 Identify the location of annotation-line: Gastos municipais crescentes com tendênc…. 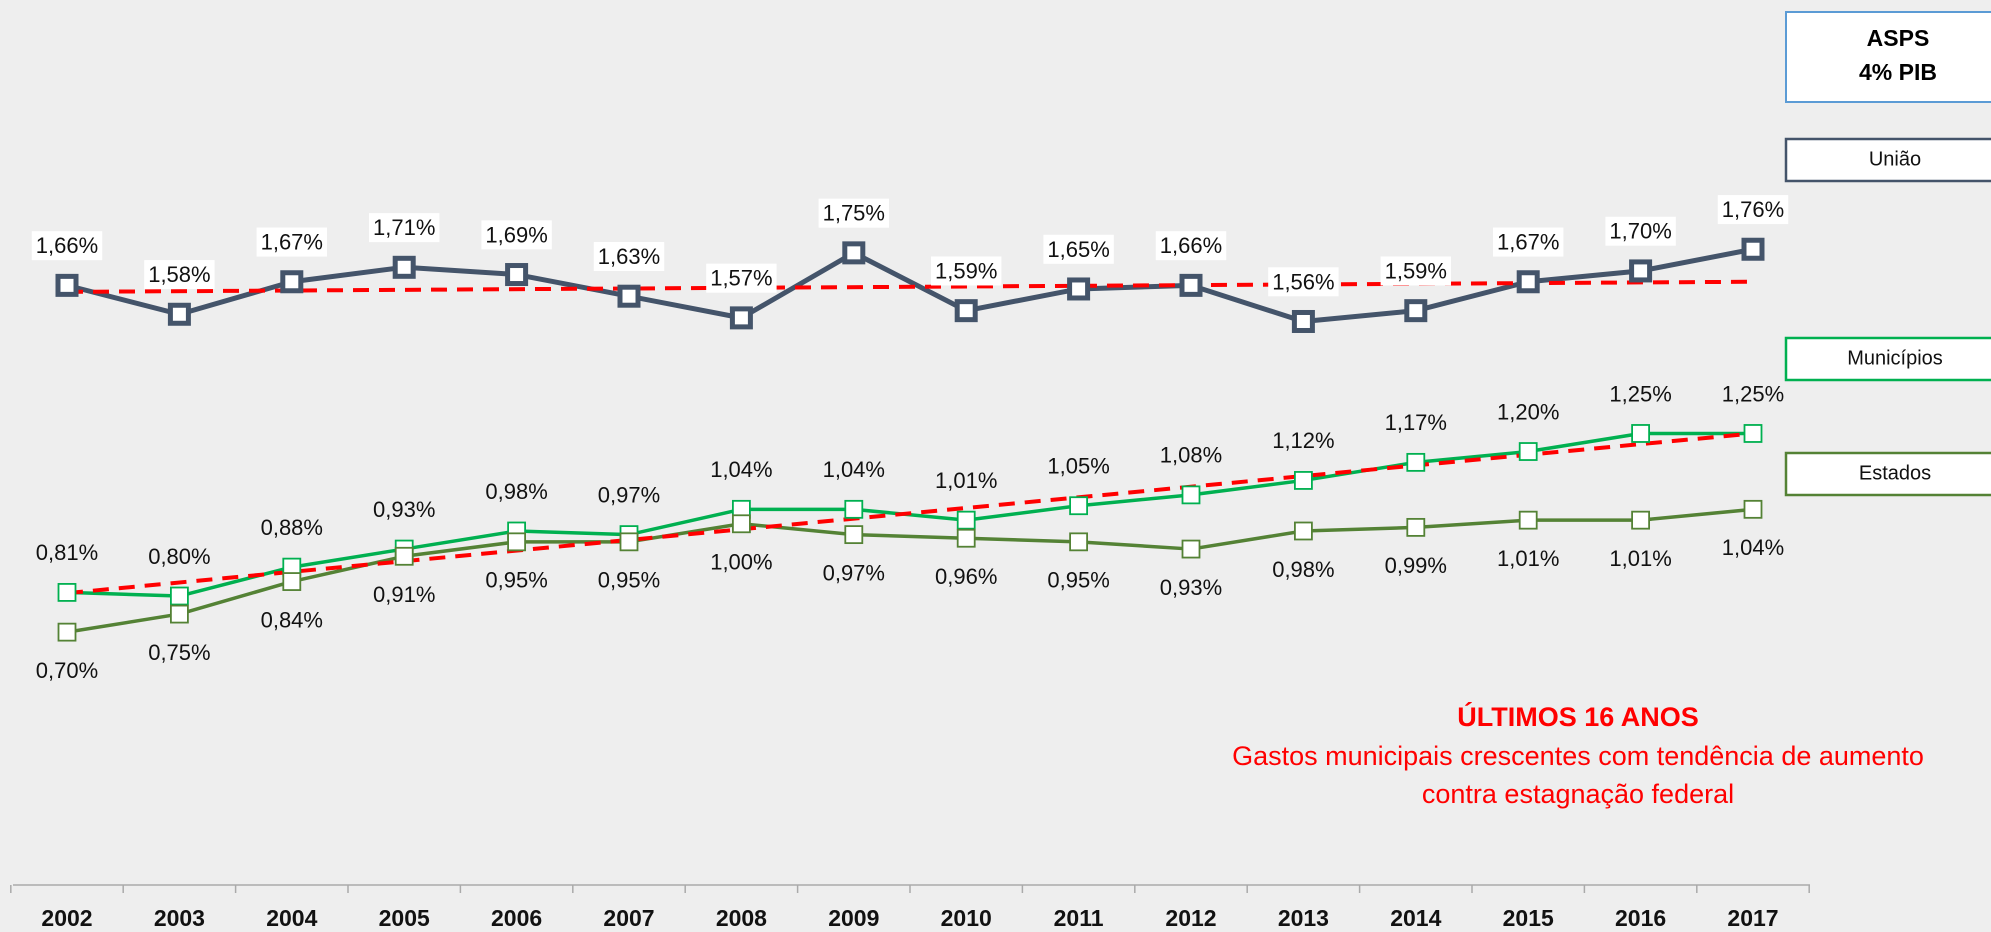
(1578, 756).